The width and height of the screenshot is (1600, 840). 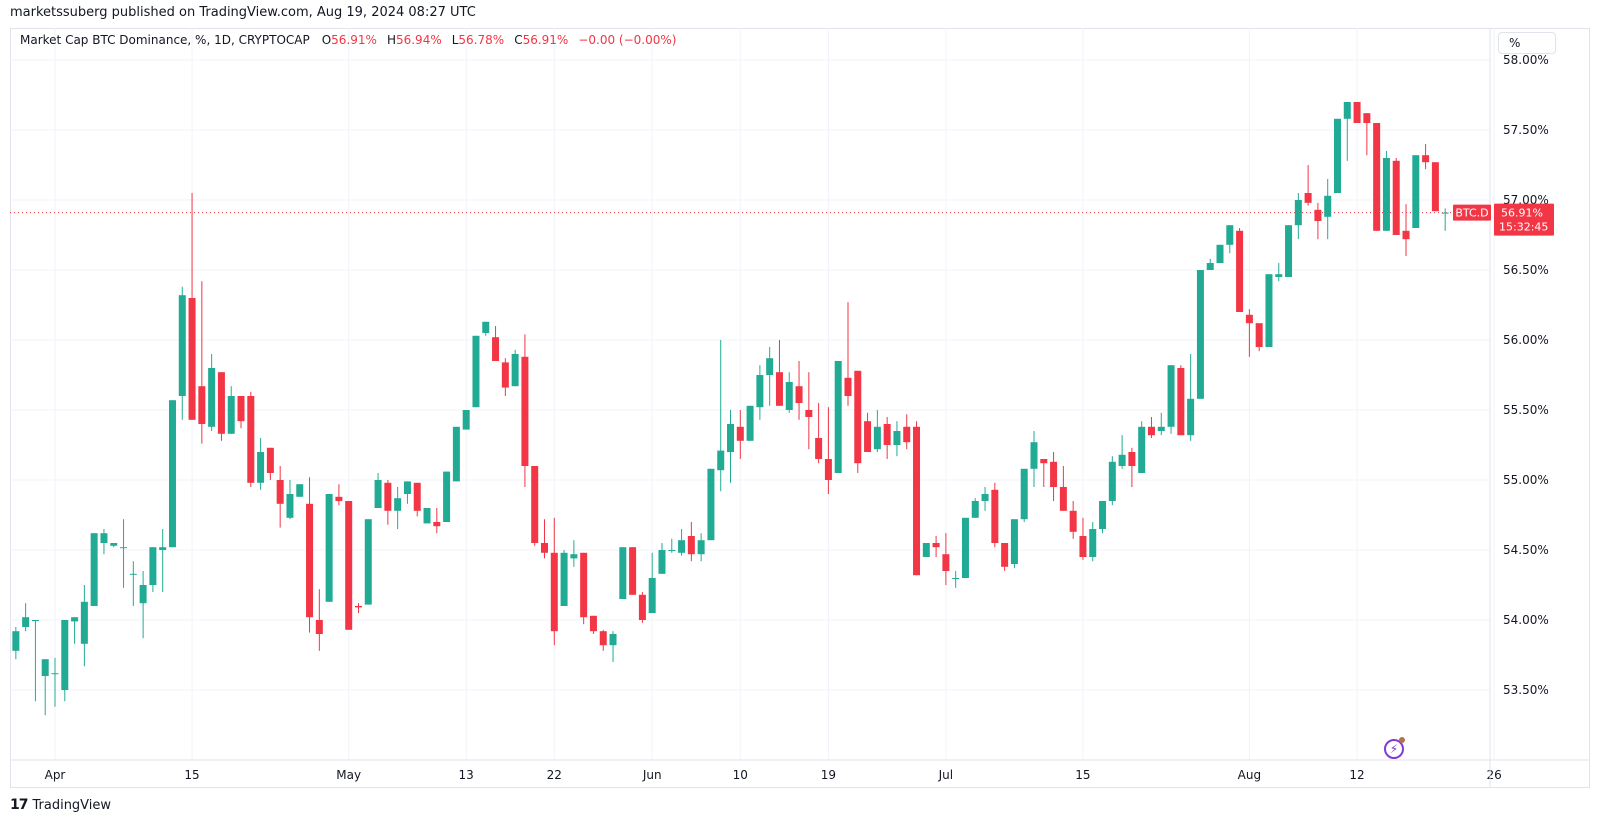 I want to click on time-axis-label: 26, so click(x=1493, y=775).